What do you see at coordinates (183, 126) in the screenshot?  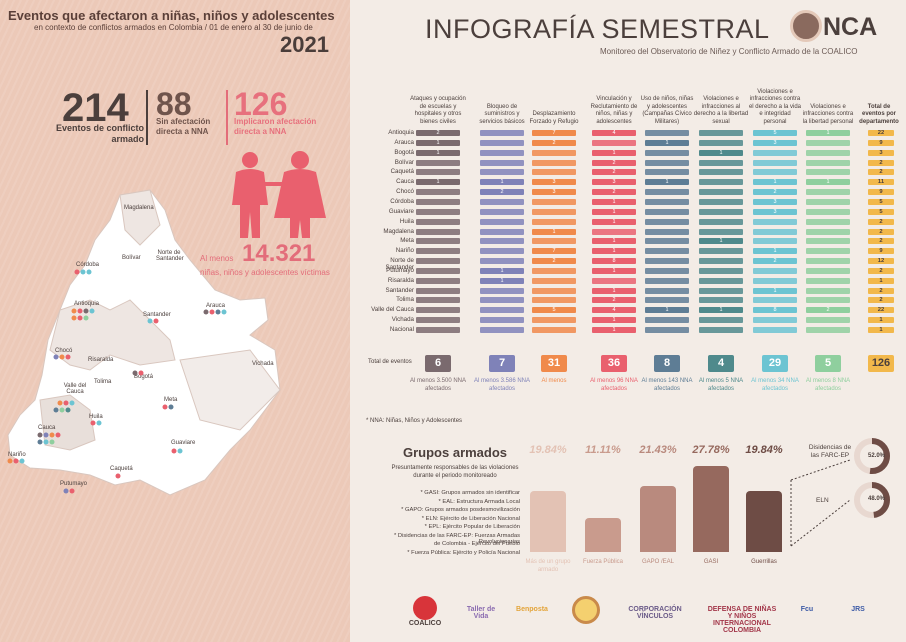 I see `stat-no-impact-label: Sin afectación directa a NNA` at bounding box center [183, 126].